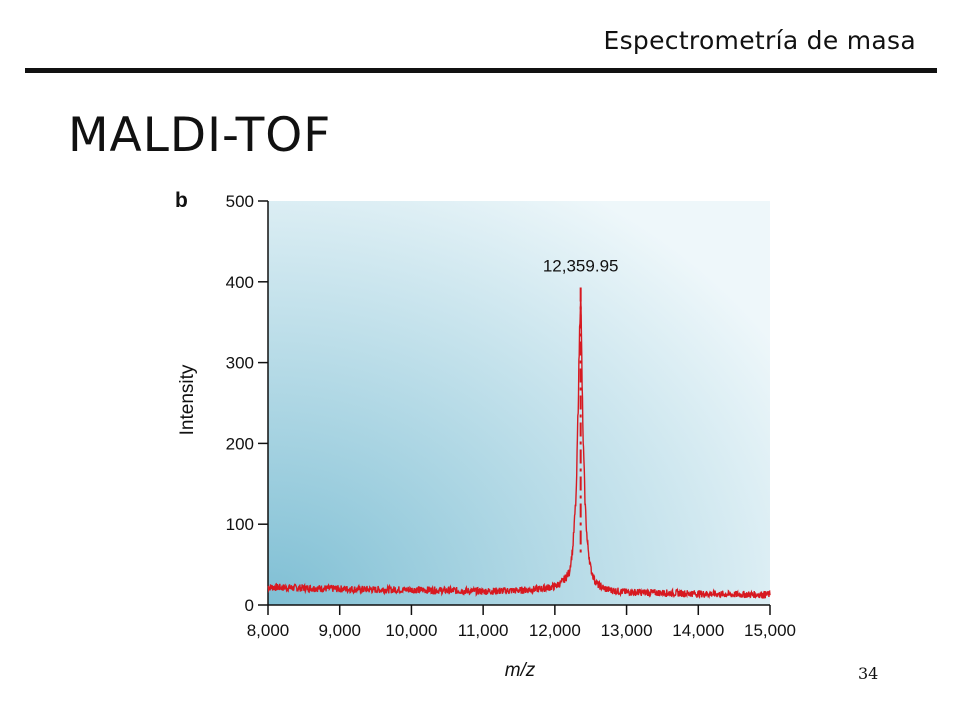 This screenshot has width=960, height=720. I want to click on x-tick-label: 9,000, so click(339, 630).